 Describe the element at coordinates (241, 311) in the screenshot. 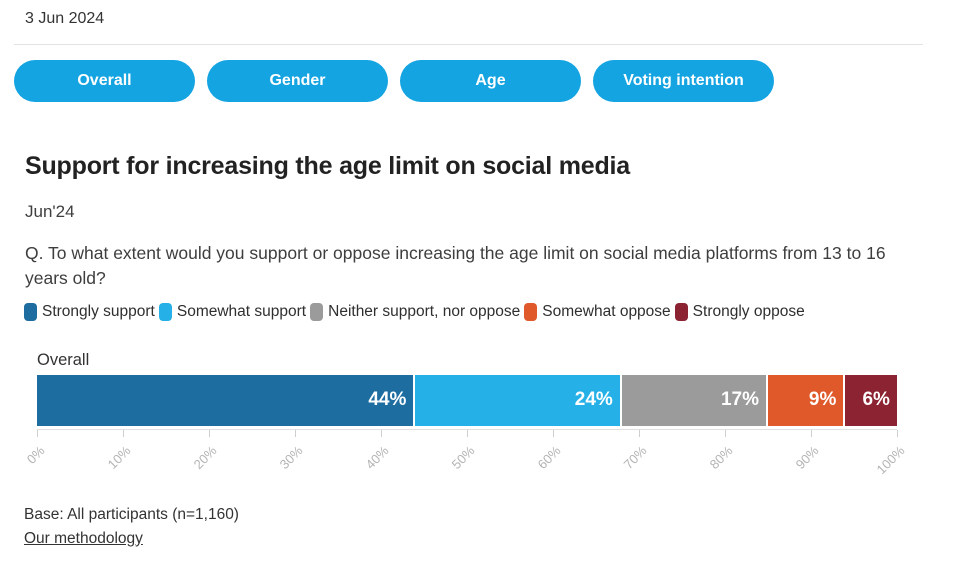

I see `legend-label: Somewhat support` at that location.